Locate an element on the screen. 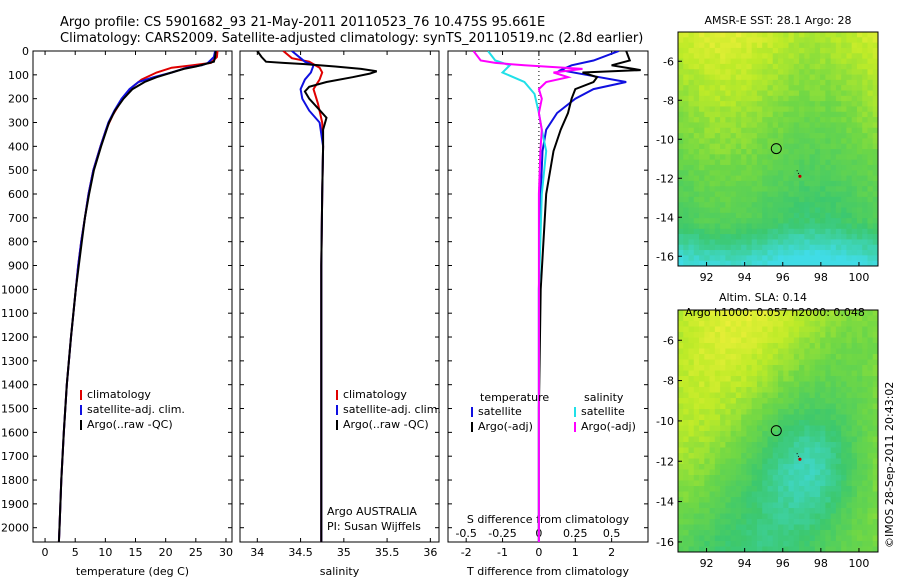 The width and height of the screenshot is (900, 580). x-top-tick-label: -0.25 is located at coordinates (502, 533).